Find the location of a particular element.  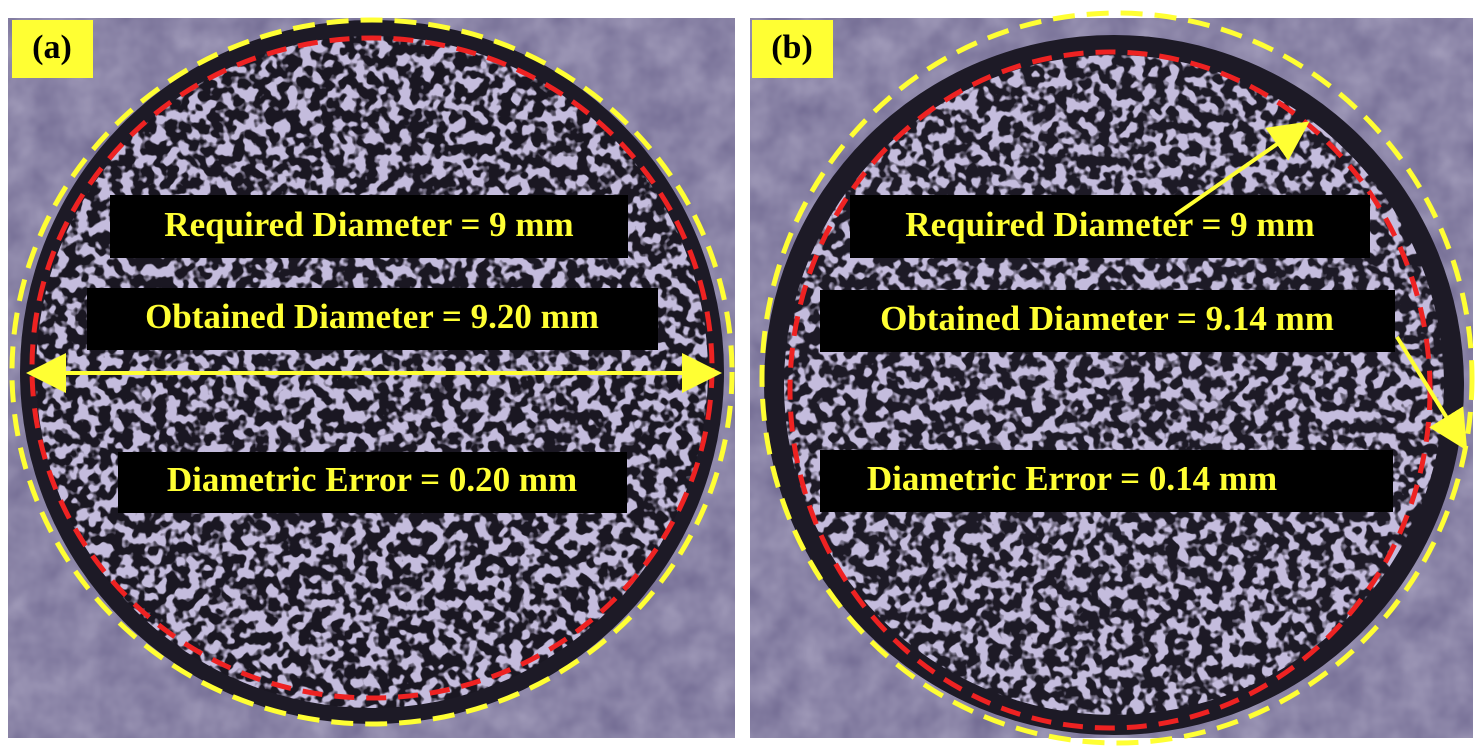

panel-label: (b) is located at coordinates (792, 47).